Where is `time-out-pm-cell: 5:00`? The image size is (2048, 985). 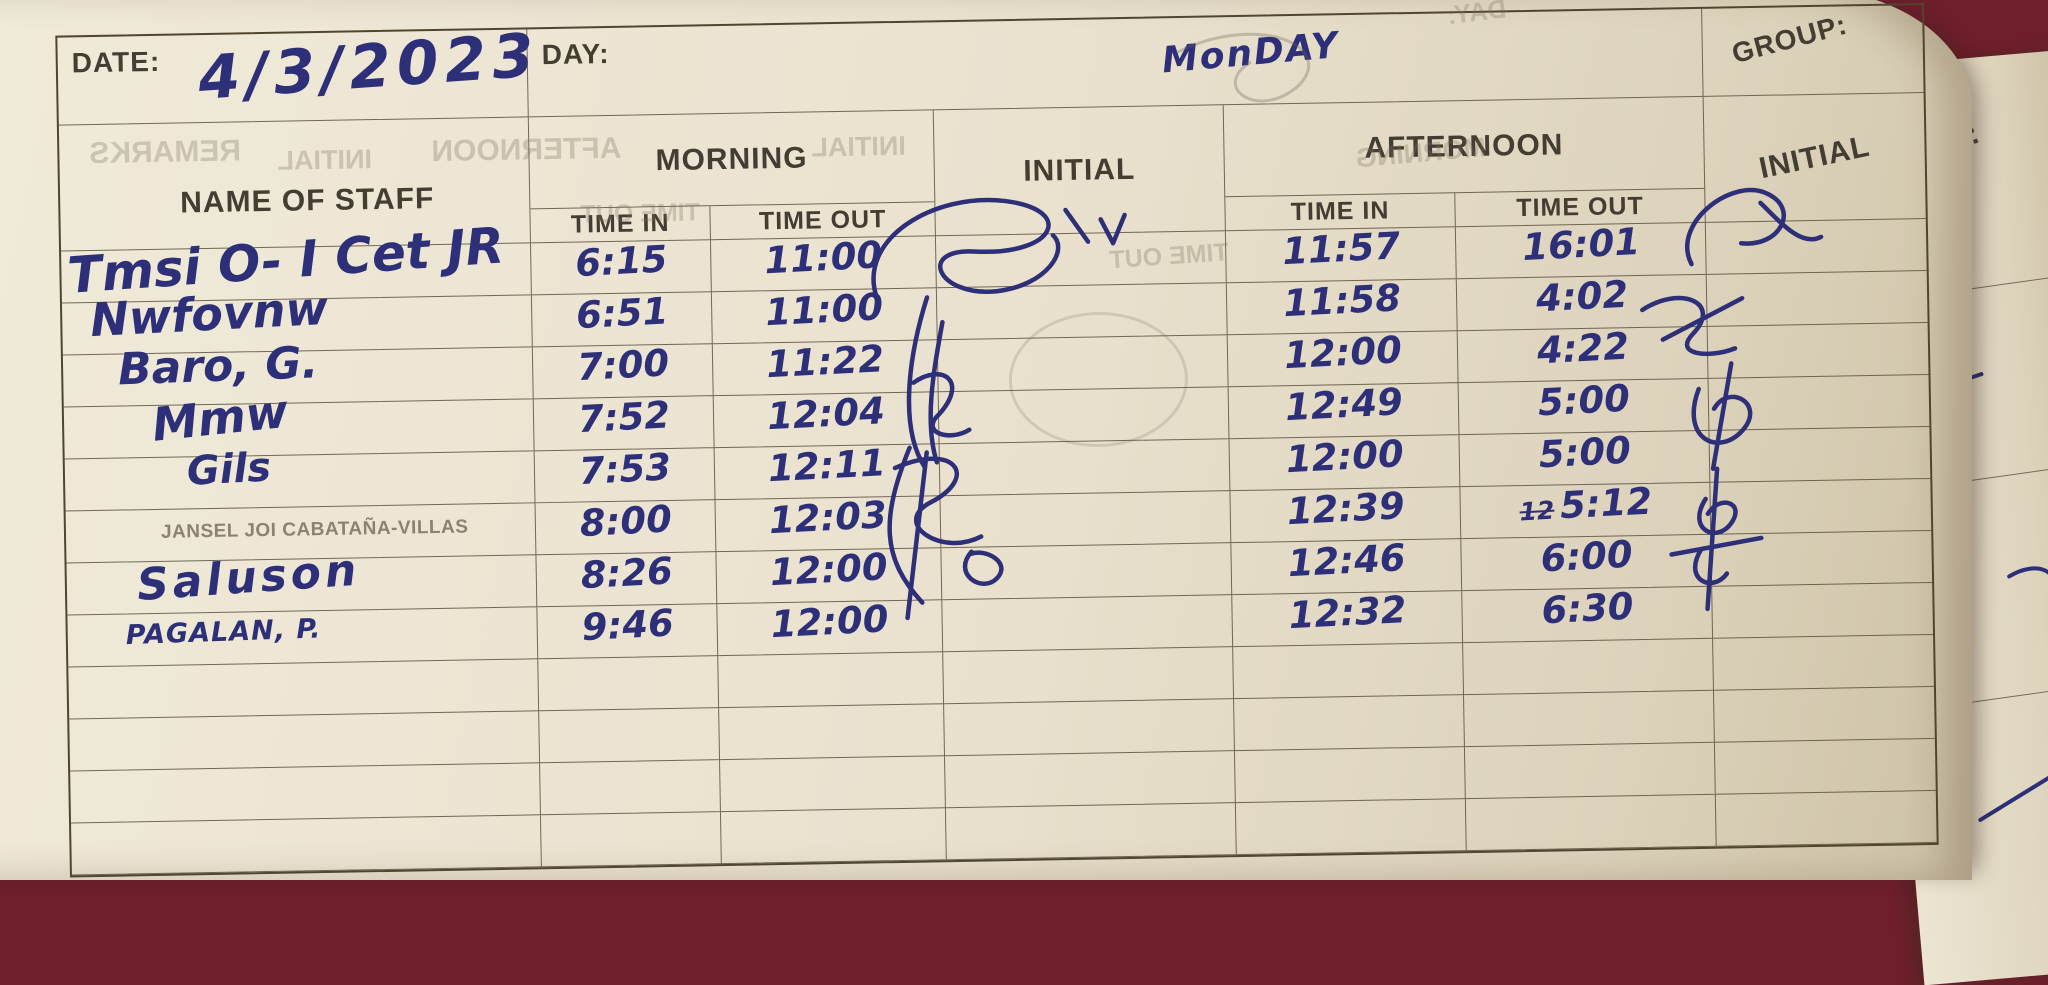
time-out-pm-cell: 5:00 is located at coordinates (1584, 459).